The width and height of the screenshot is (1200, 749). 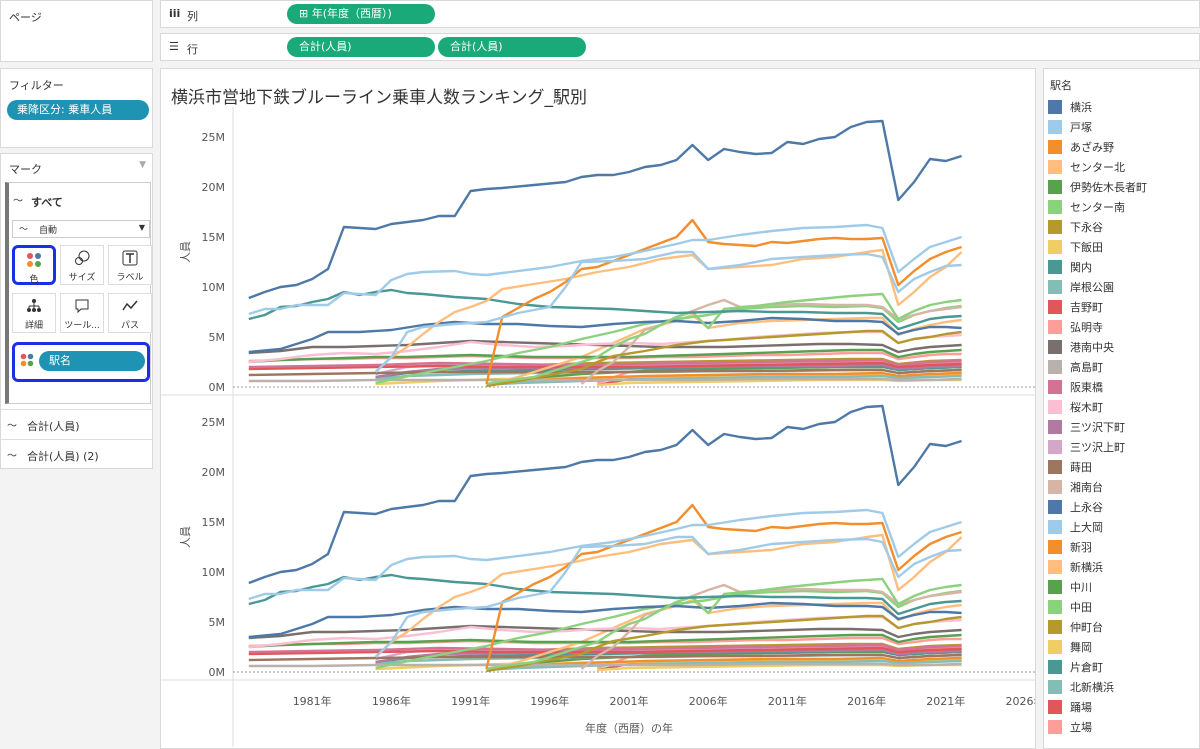 What do you see at coordinates (1086, 507) in the screenshot?
I see `legend-label: 上永谷` at bounding box center [1086, 507].